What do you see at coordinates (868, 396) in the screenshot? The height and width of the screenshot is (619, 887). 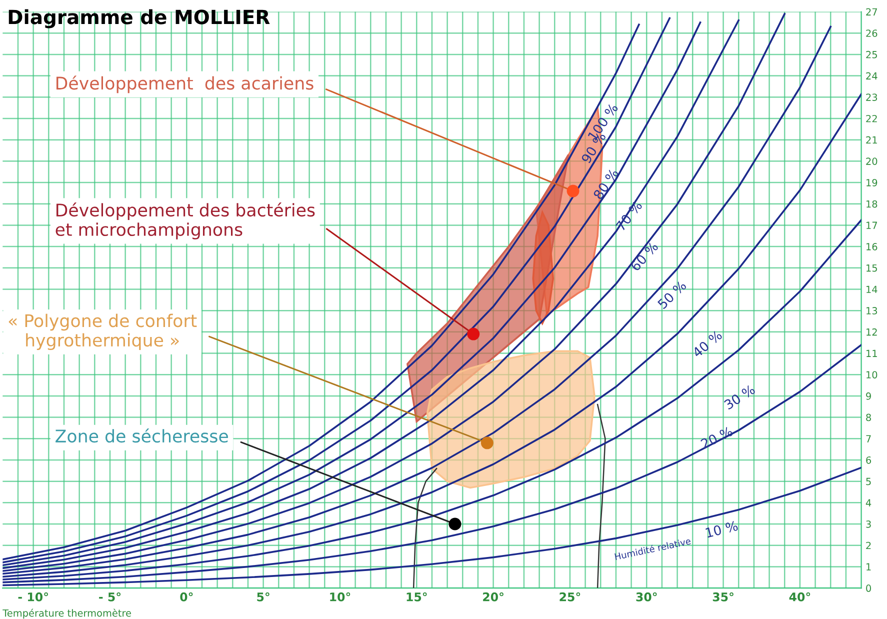 I see `y-tick-label: 9` at bounding box center [868, 396].